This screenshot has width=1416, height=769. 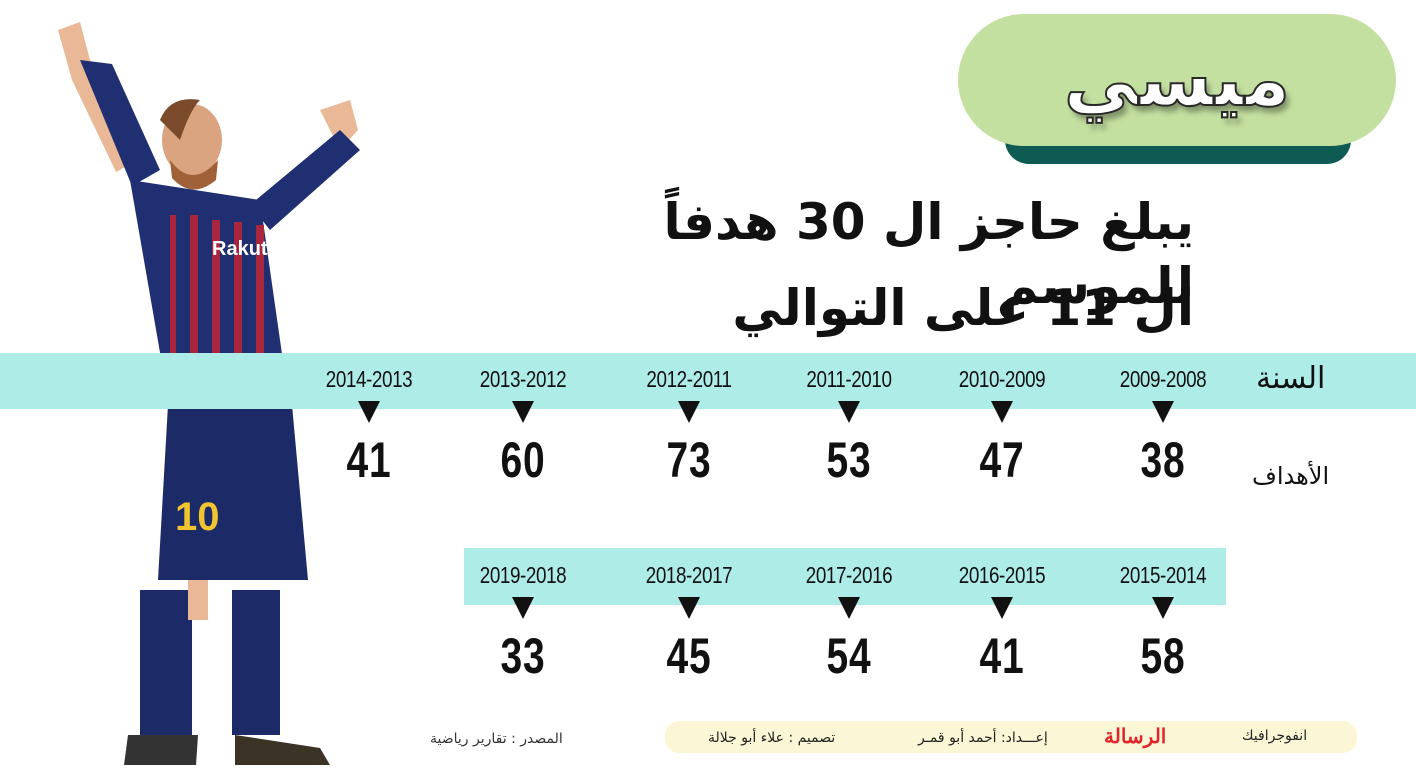 What do you see at coordinates (963, 308) in the screenshot?
I see `headline-line-2: ال 11 على التوالي` at bounding box center [963, 308].